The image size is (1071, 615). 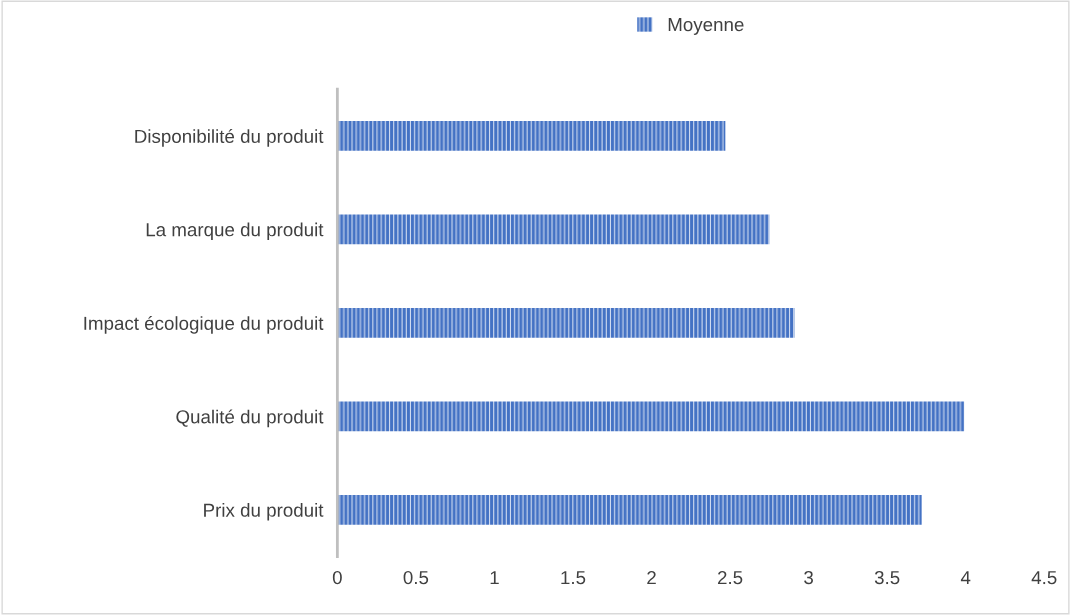 I want to click on y-tick-label: Disponibilité du produit, so click(x=229, y=138).